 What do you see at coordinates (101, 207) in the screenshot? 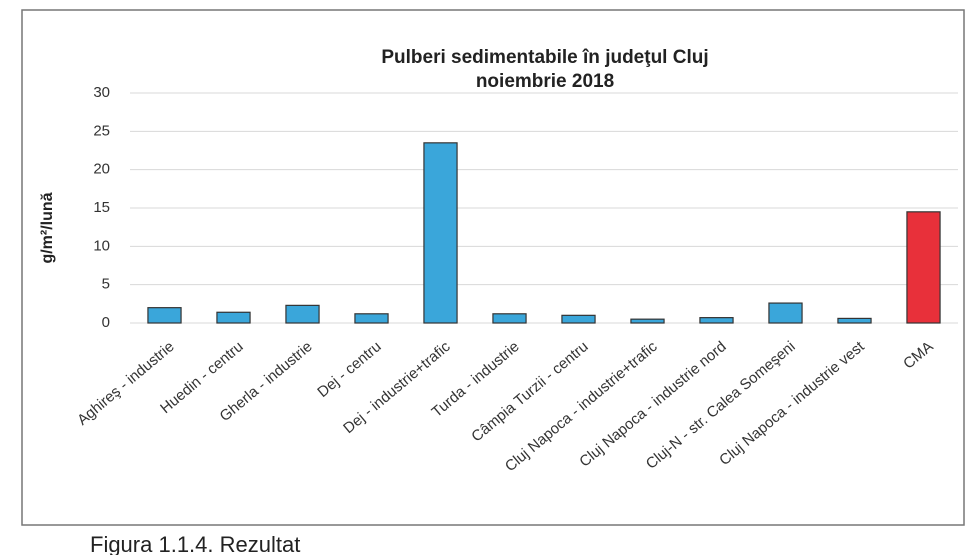
I see `y-tick-label: 15` at bounding box center [101, 207].